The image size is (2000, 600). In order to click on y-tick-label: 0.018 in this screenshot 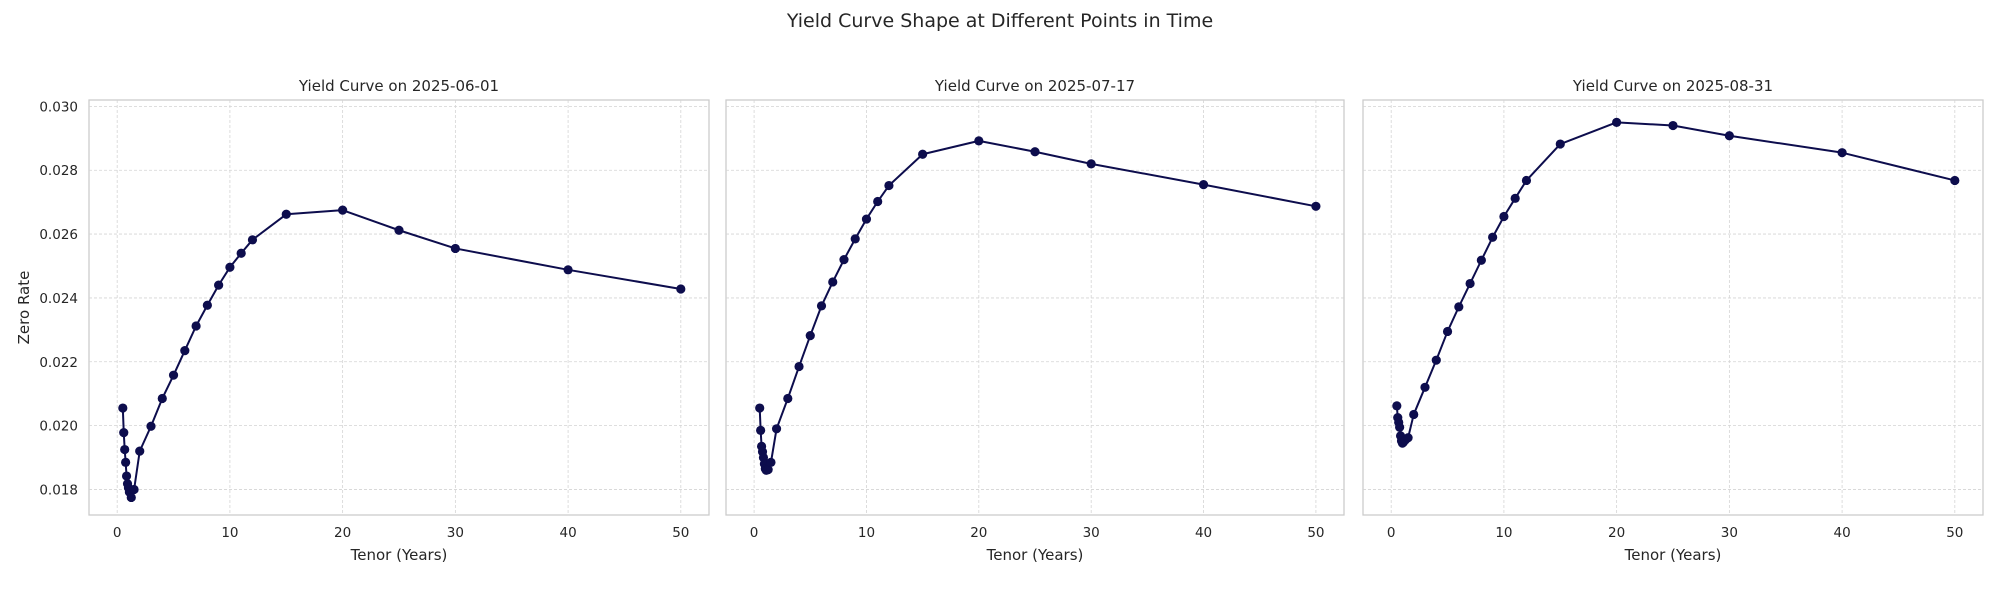, I will do `click(58, 490)`.